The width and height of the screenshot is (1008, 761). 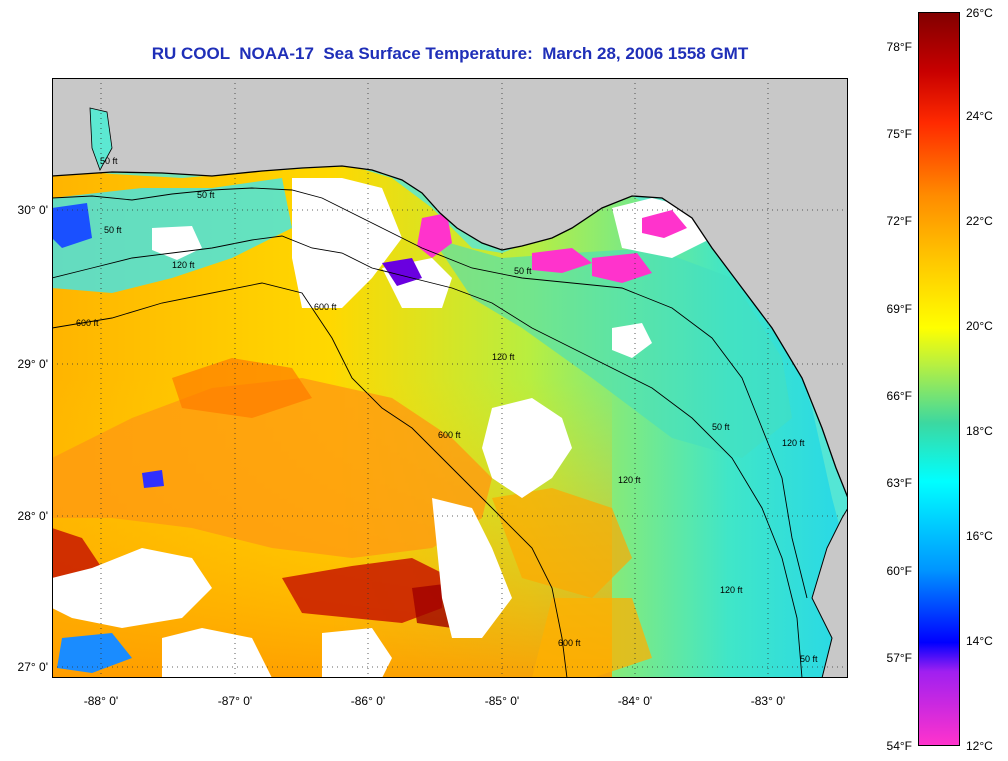 What do you see at coordinates (235, 701) in the screenshot?
I see `lon-label: -87° 0'` at bounding box center [235, 701].